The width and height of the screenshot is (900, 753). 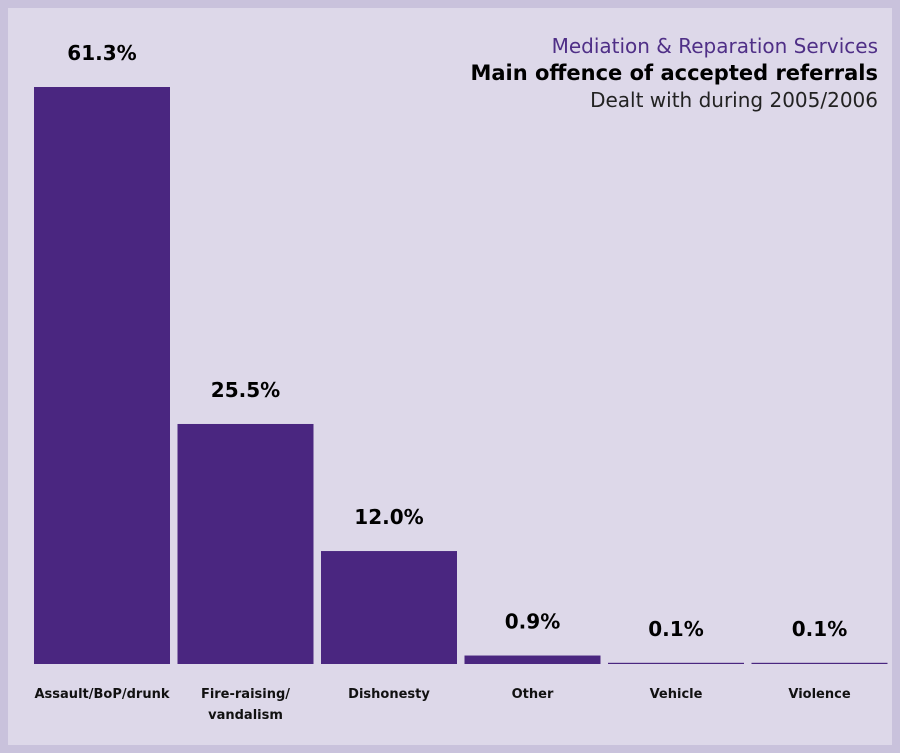 I want to click on value-label-1: 61.3%, so click(x=101, y=53).